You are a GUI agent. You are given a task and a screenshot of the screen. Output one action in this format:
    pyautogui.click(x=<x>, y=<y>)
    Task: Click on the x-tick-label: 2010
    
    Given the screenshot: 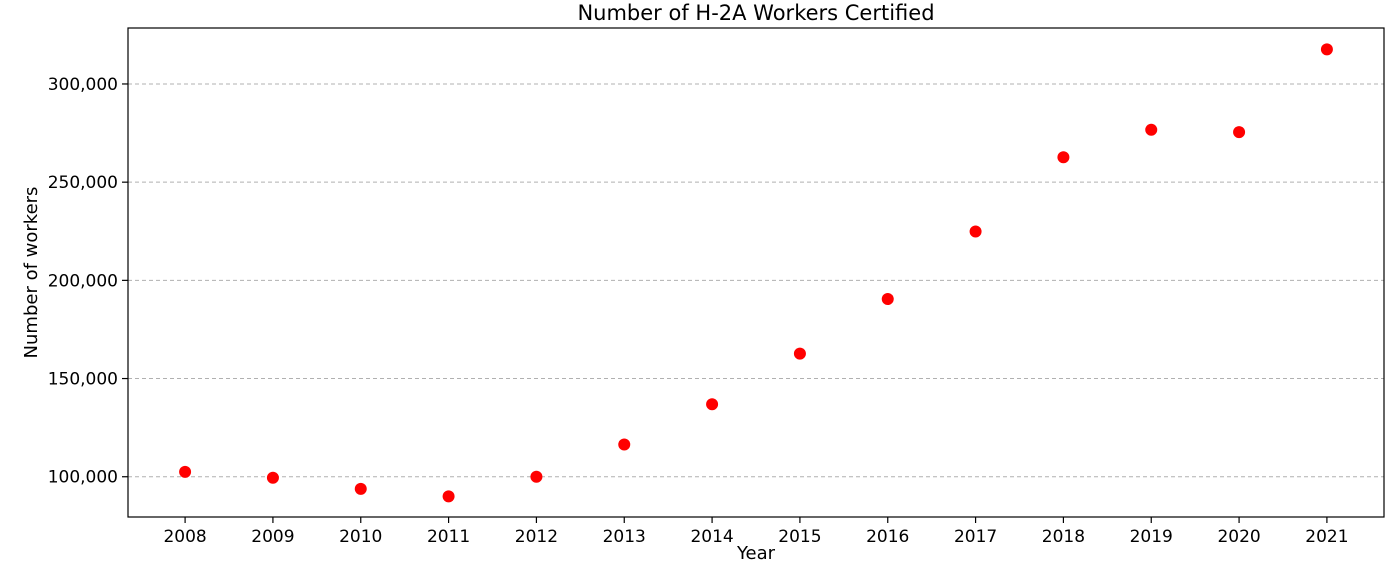 What is the action you would take?
    pyautogui.click(x=360, y=537)
    